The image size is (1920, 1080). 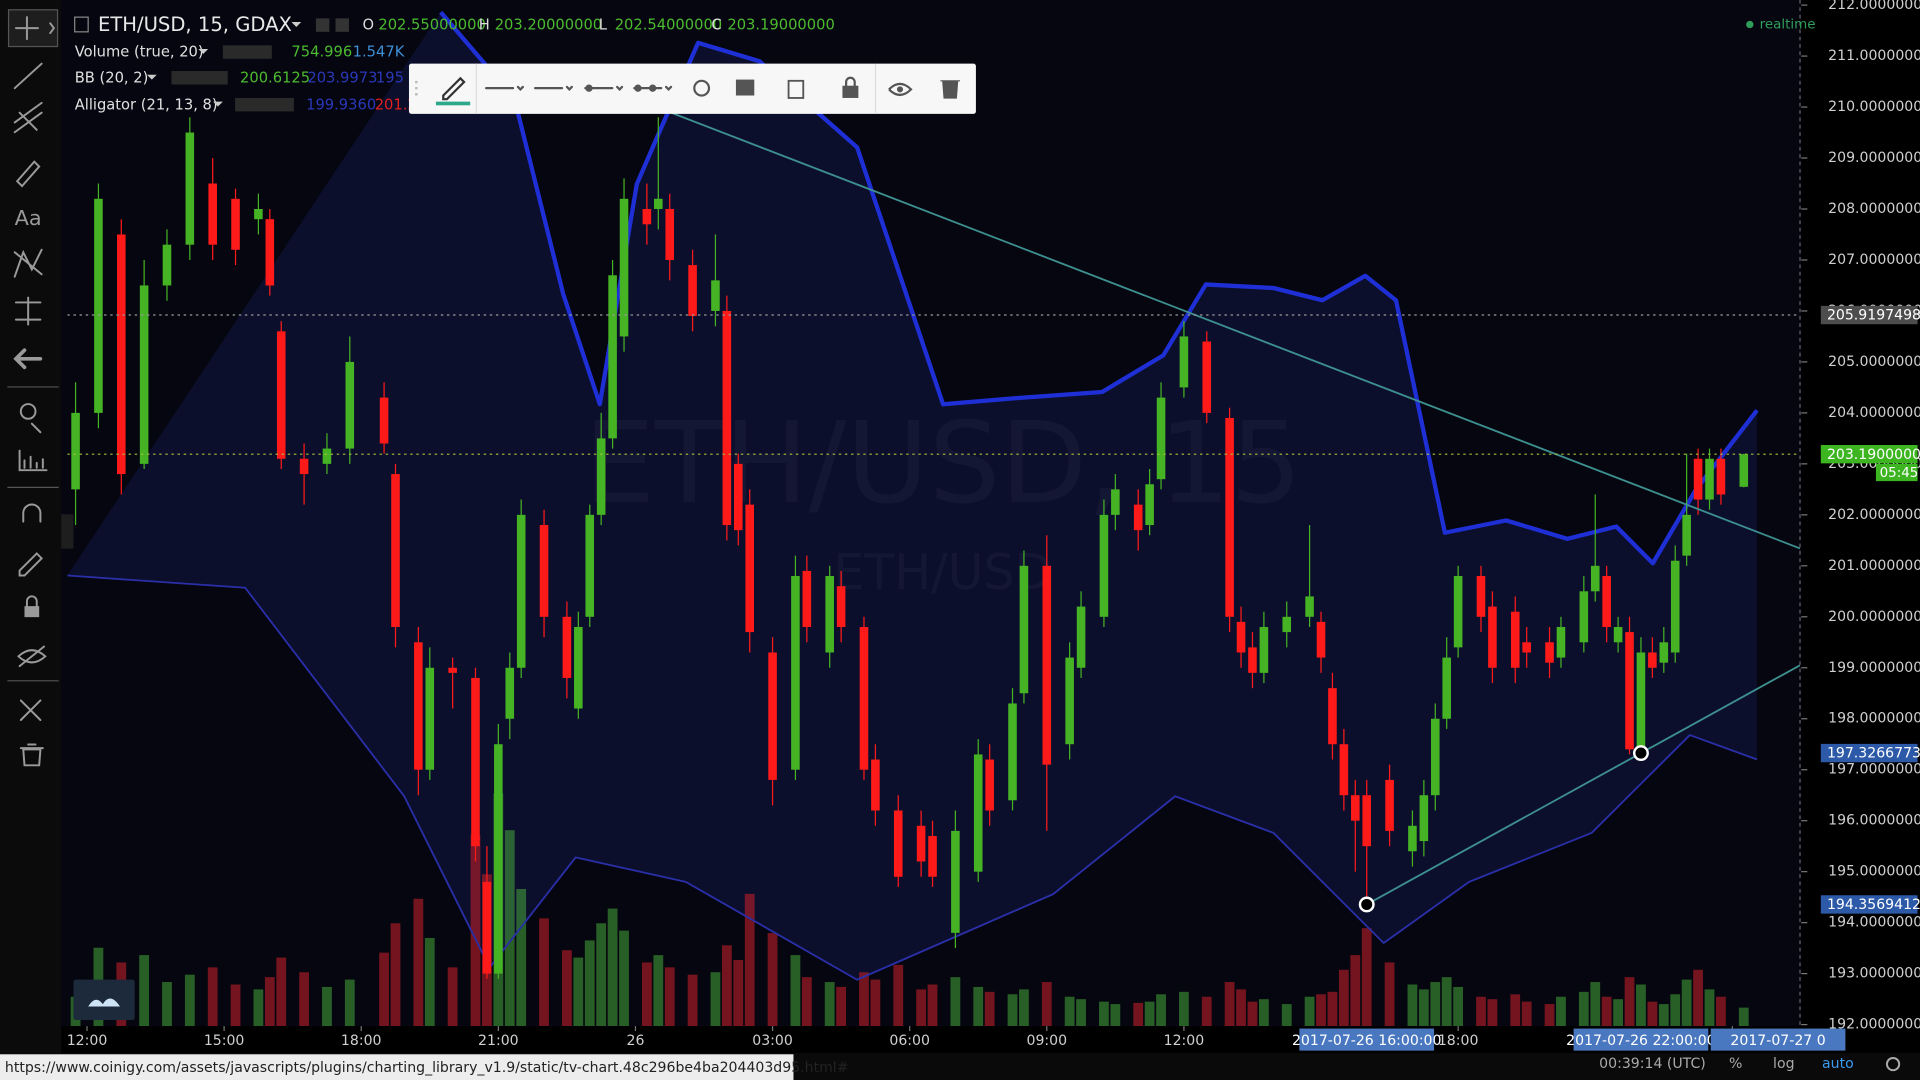 I want to click on pattern-tool, so click(x=28, y=263).